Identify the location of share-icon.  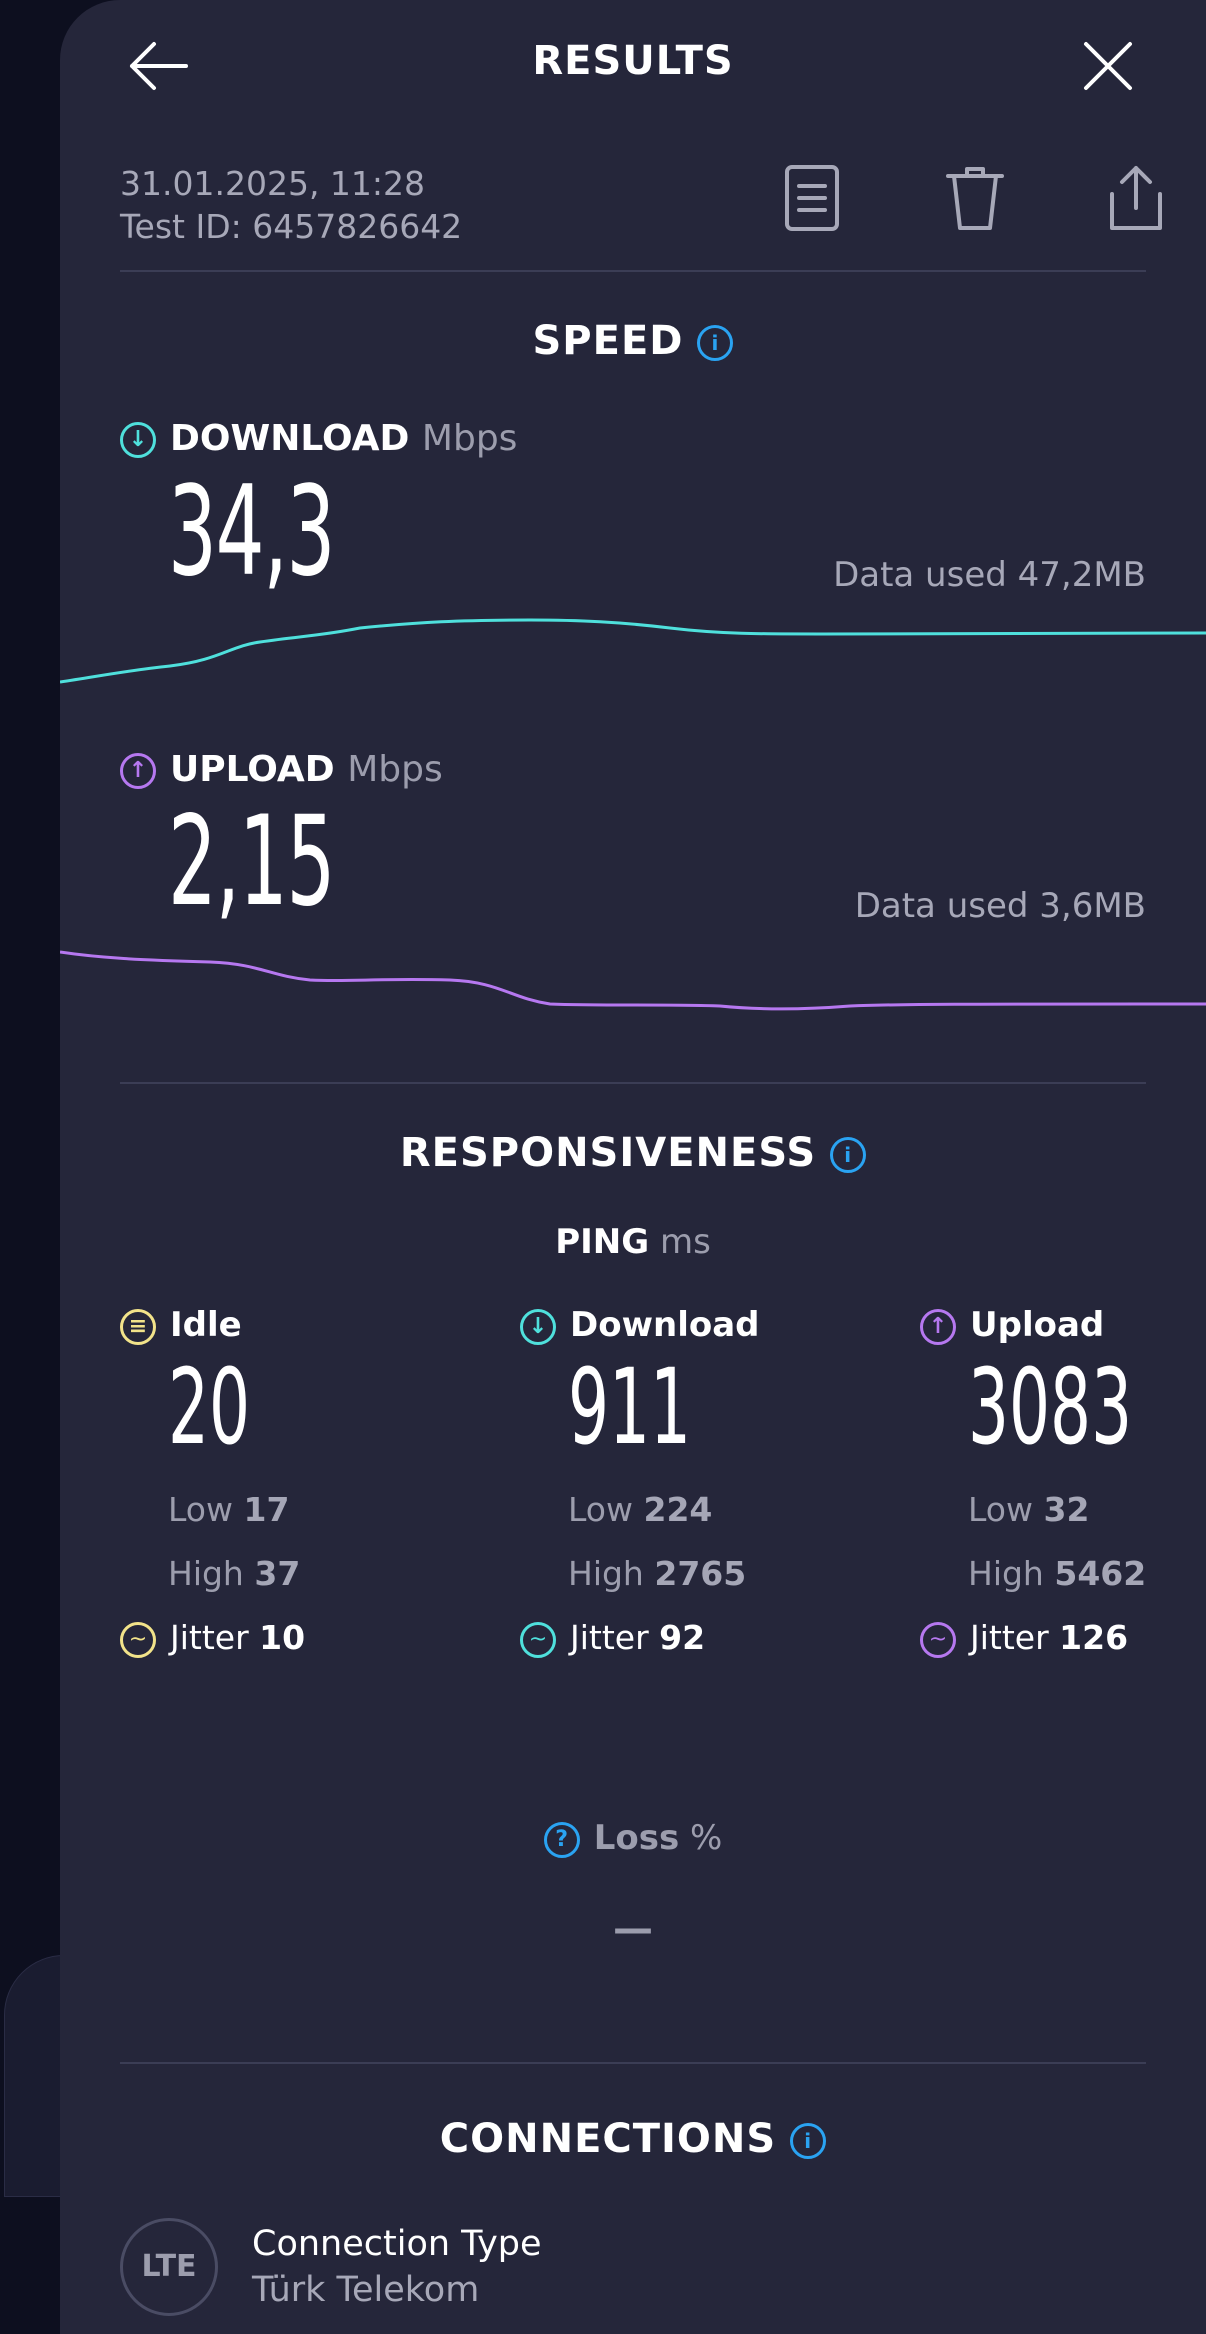
(1136, 198).